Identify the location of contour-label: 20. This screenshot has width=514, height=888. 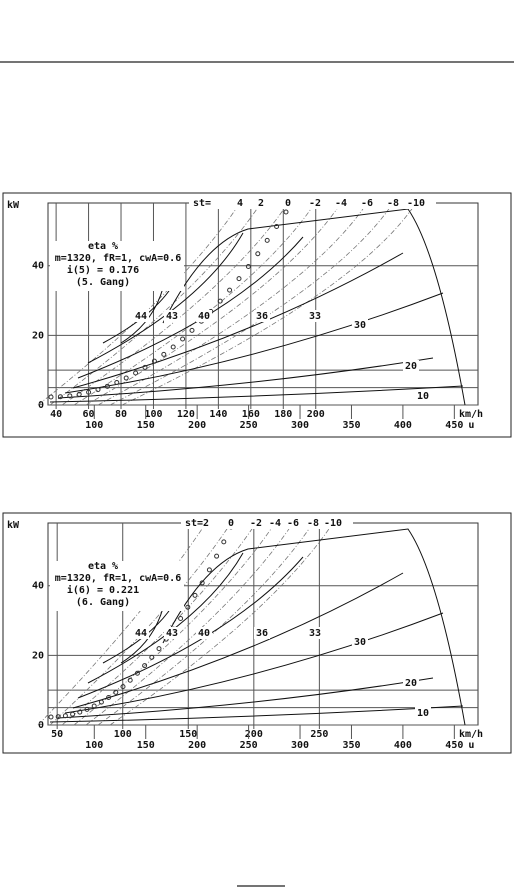
(411, 366).